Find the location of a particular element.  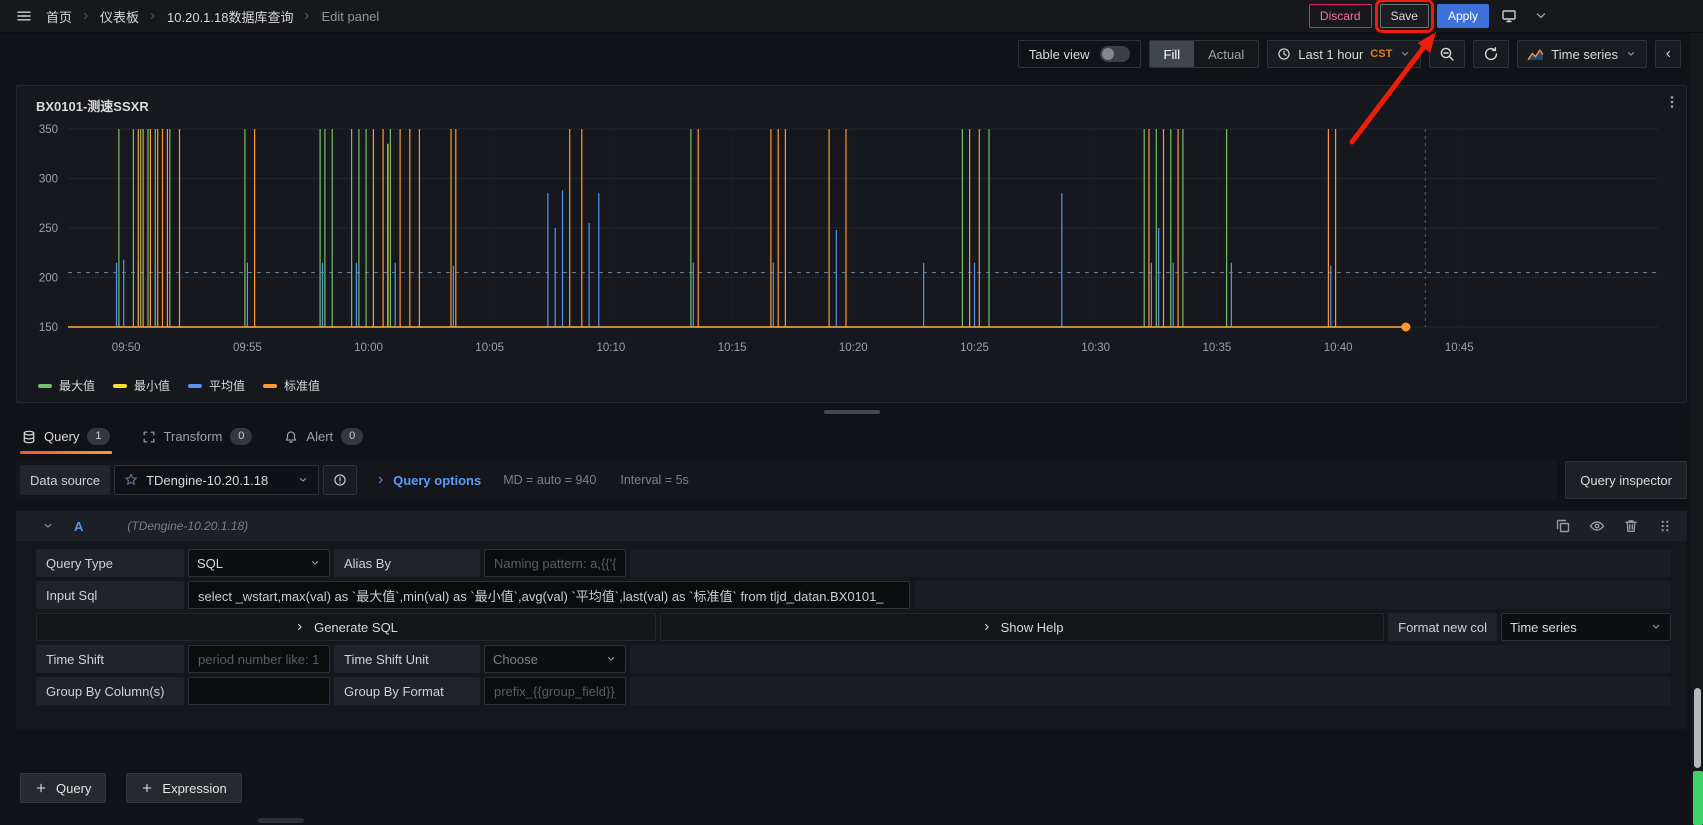

tv-mode-button is located at coordinates (1509, 16).